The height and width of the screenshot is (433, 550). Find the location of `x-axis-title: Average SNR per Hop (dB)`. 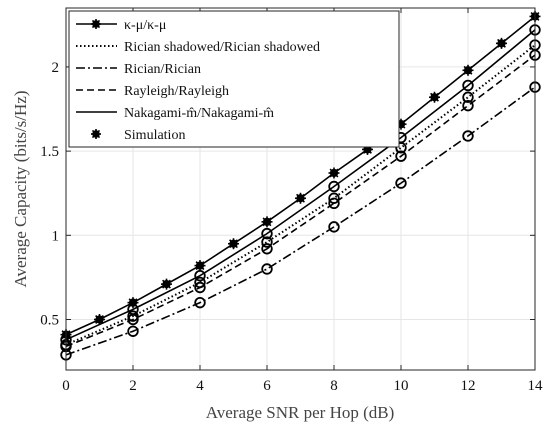

x-axis-title: Average SNR per Hop (dB) is located at coordinates (300, 412).